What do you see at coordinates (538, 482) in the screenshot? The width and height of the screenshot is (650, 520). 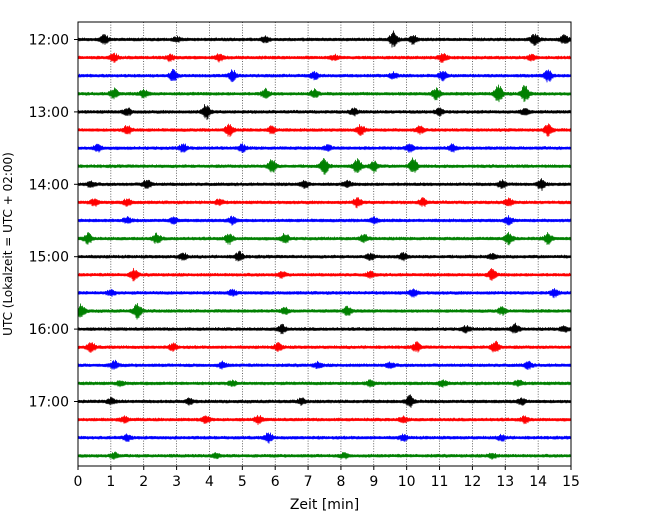 I see `x-tick-label: 14` at bounding box center [538, 482].